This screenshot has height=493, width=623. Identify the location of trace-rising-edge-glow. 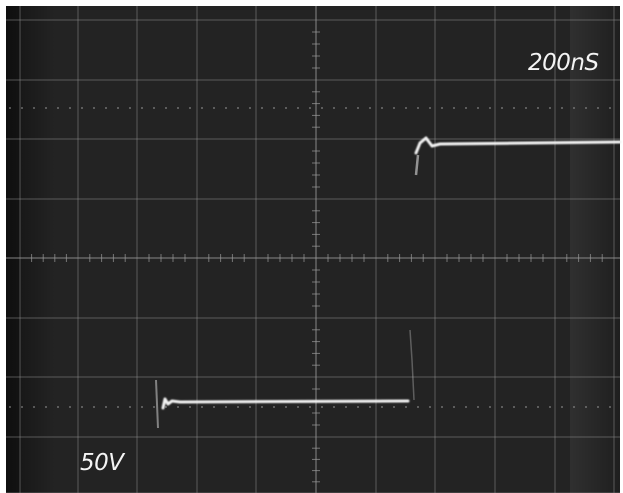
(417, 165).